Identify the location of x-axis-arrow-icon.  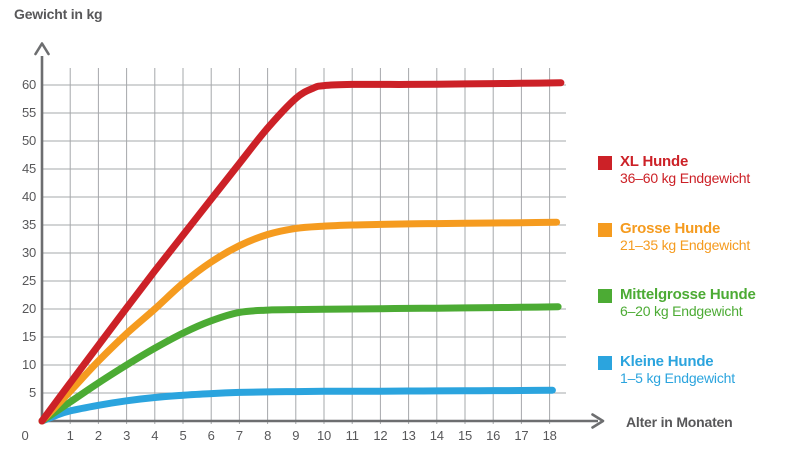
(598, 421).